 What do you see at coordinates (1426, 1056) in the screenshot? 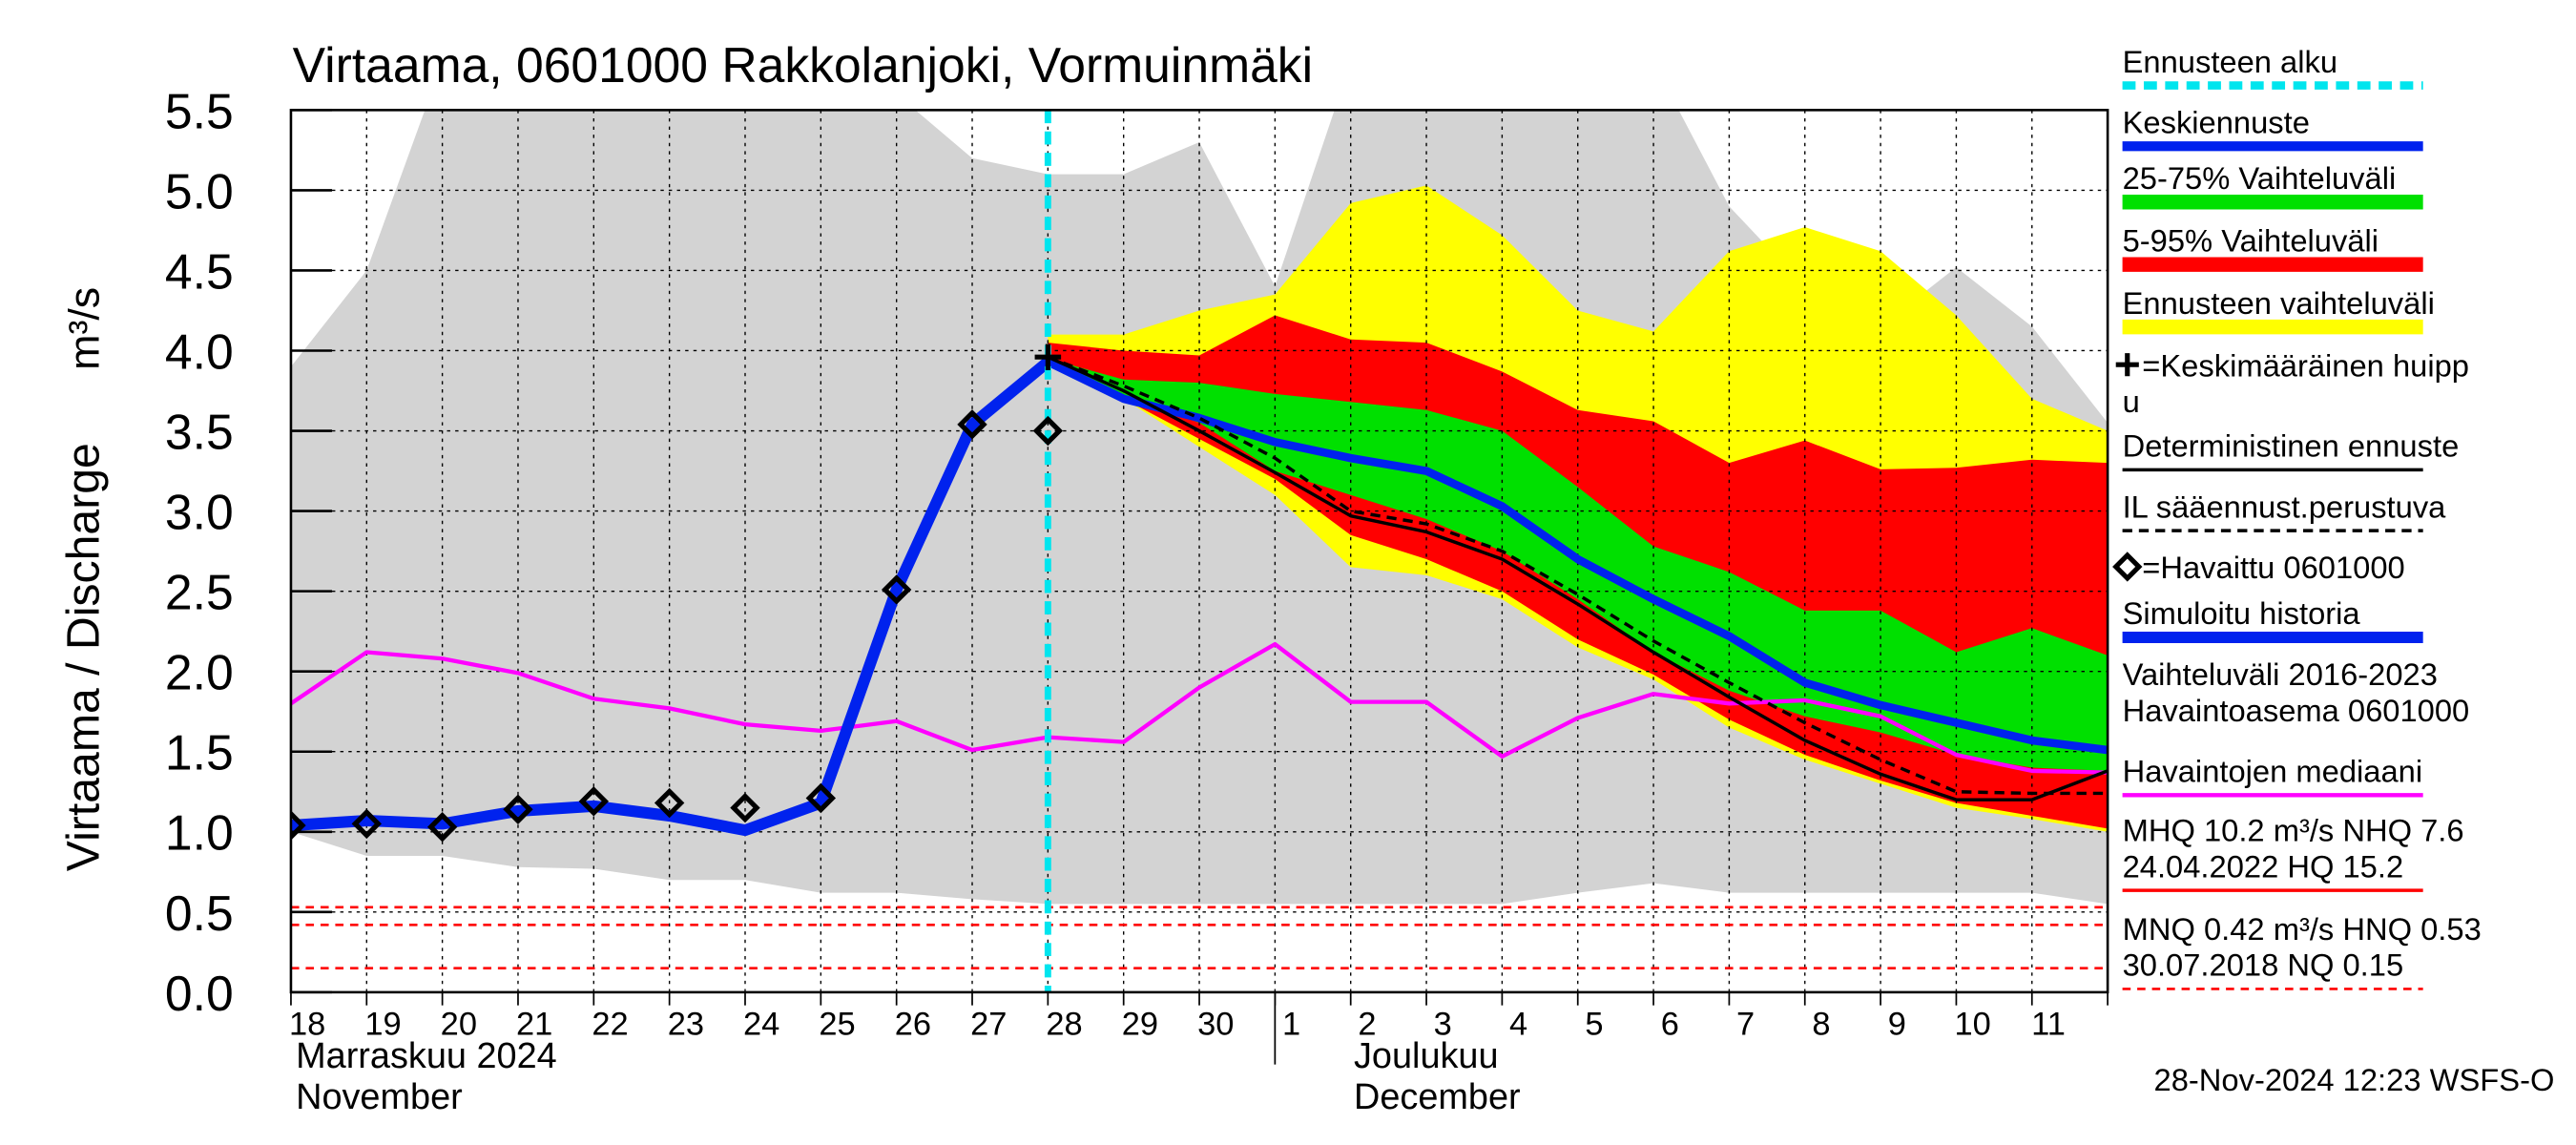
I see `month-label: Joulukuu` at bounding box center [1426, 1056].